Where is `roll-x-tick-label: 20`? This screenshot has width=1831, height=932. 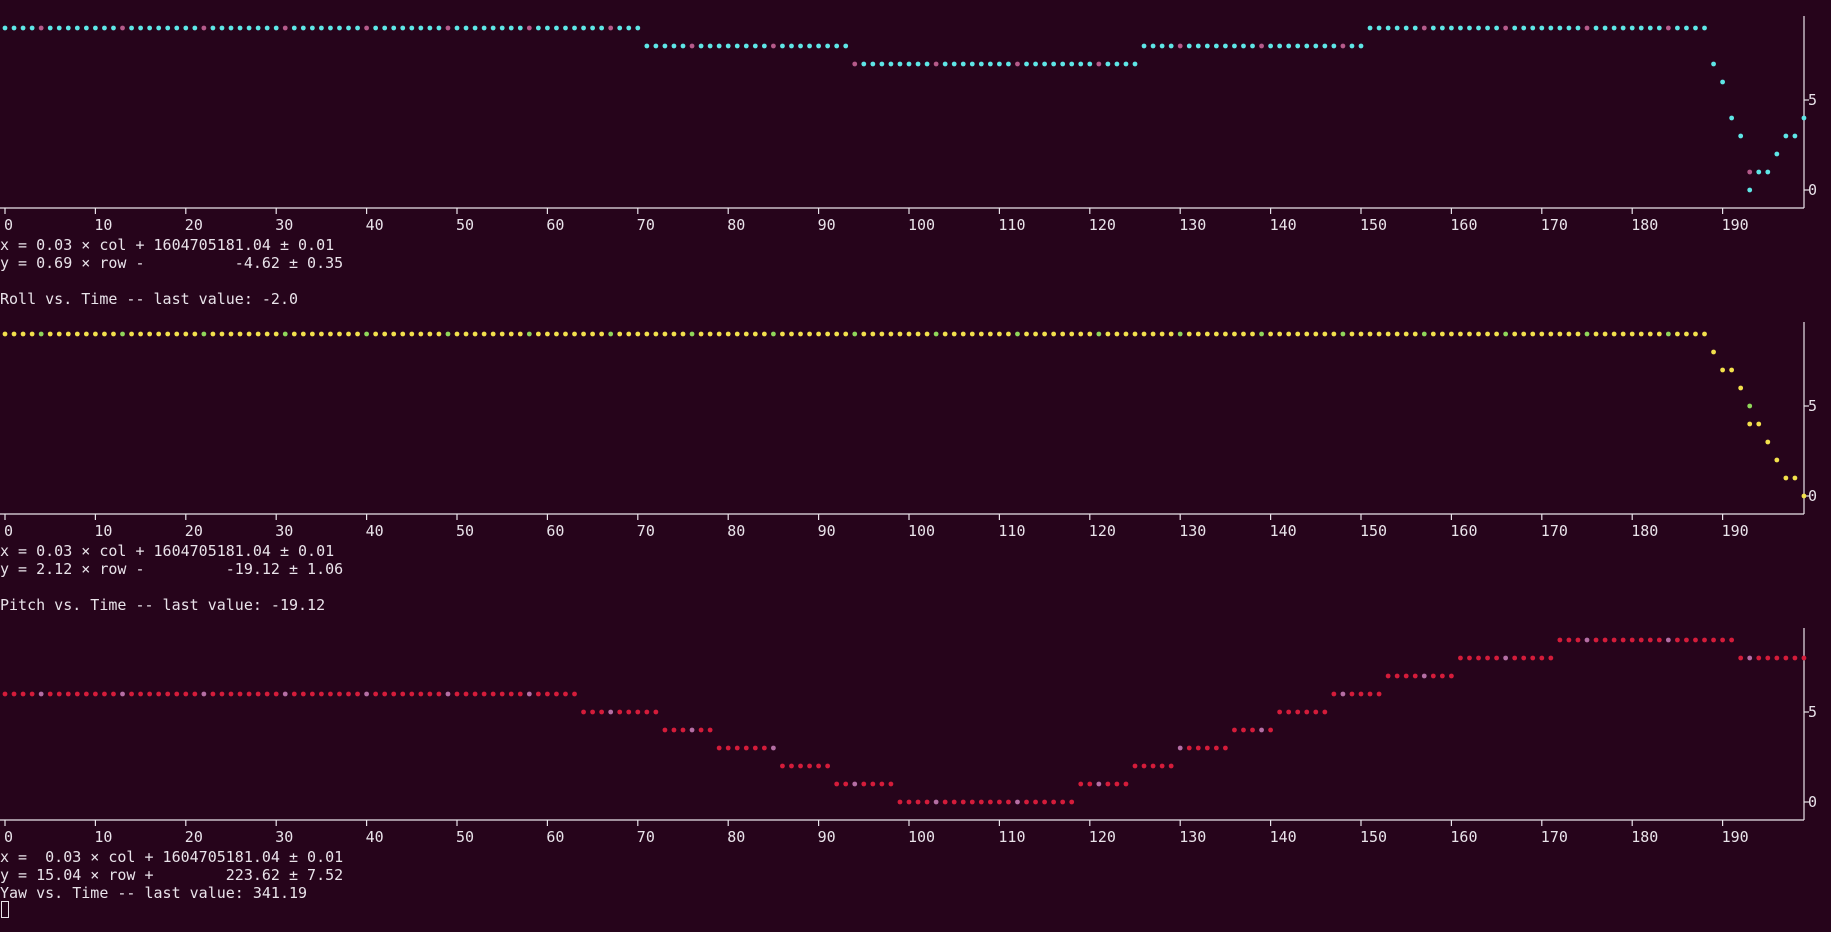 roll-x-tick-label: 20 is located at coordinates (194, 225).